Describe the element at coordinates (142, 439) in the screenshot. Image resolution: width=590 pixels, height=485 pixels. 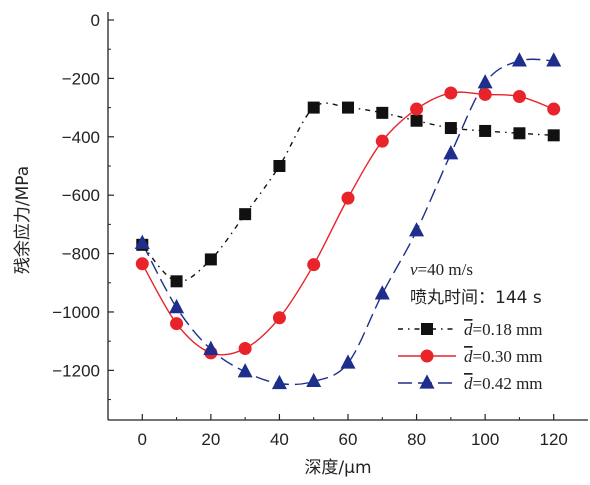
I see `x-tick-label: 0` at that location.